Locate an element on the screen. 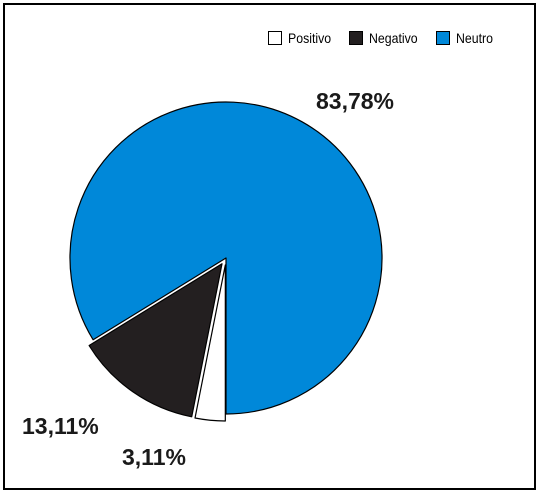 The height and width of the screenshot is (495, 541). slice-label-neutro: 83,78% is located at coordinates (355, 101).